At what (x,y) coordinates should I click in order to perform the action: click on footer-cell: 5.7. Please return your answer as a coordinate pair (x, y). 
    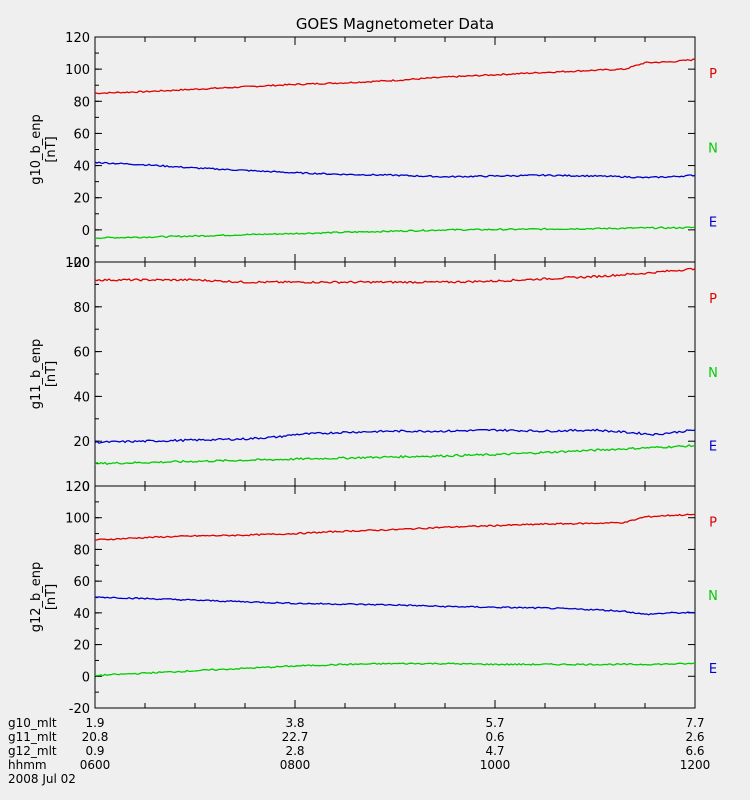
    Looking at the image, I should click on (494, 723).